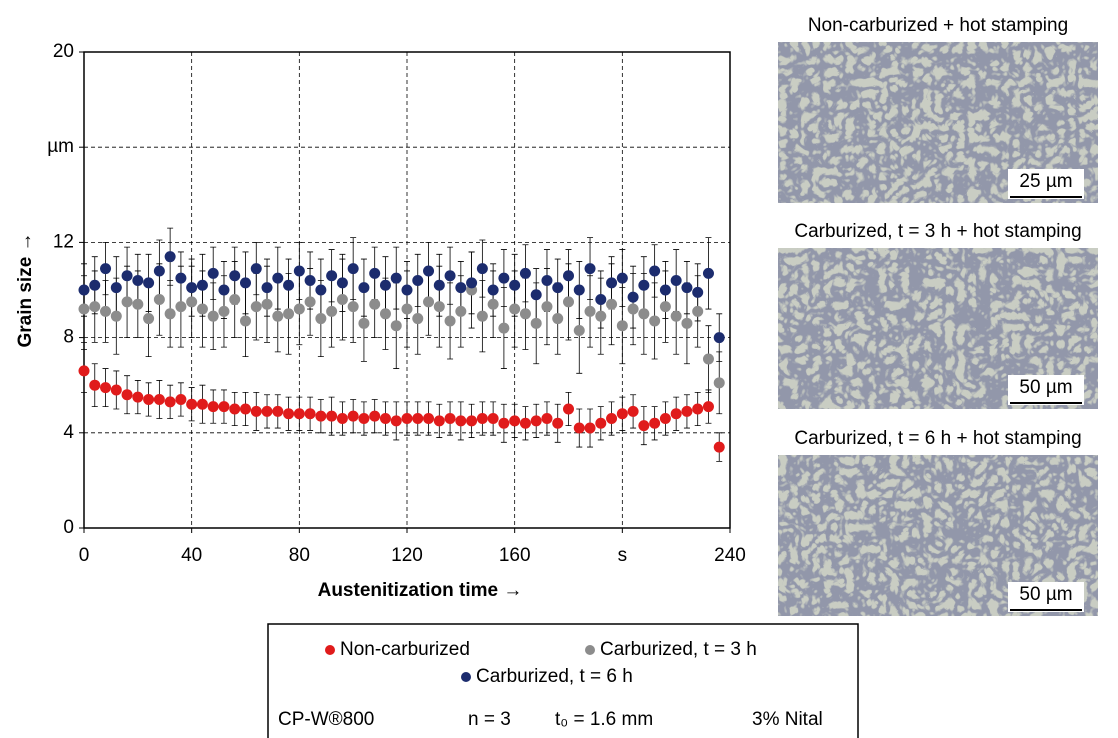 Image resolution: width=1118 pixels, height=738 pixels. What do you see at coordinates (407, 555) in the screenshot?
I see `x-tick-label: 120` at bounding box center [407, 555].